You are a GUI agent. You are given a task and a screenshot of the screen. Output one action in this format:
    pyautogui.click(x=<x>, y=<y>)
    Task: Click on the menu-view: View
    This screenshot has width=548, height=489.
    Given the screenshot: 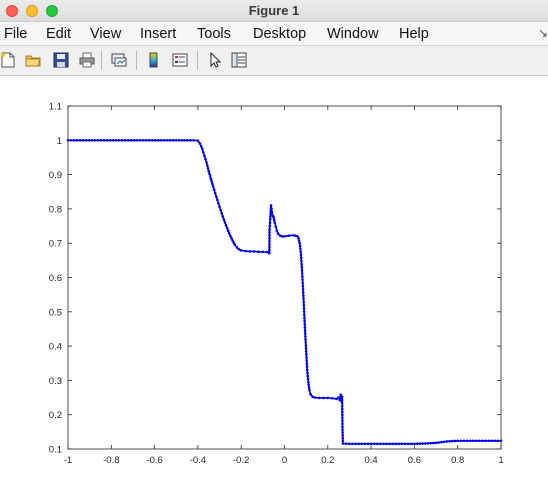 What is the action you would take?
    pyautogui.click(x=106, y=34)
    